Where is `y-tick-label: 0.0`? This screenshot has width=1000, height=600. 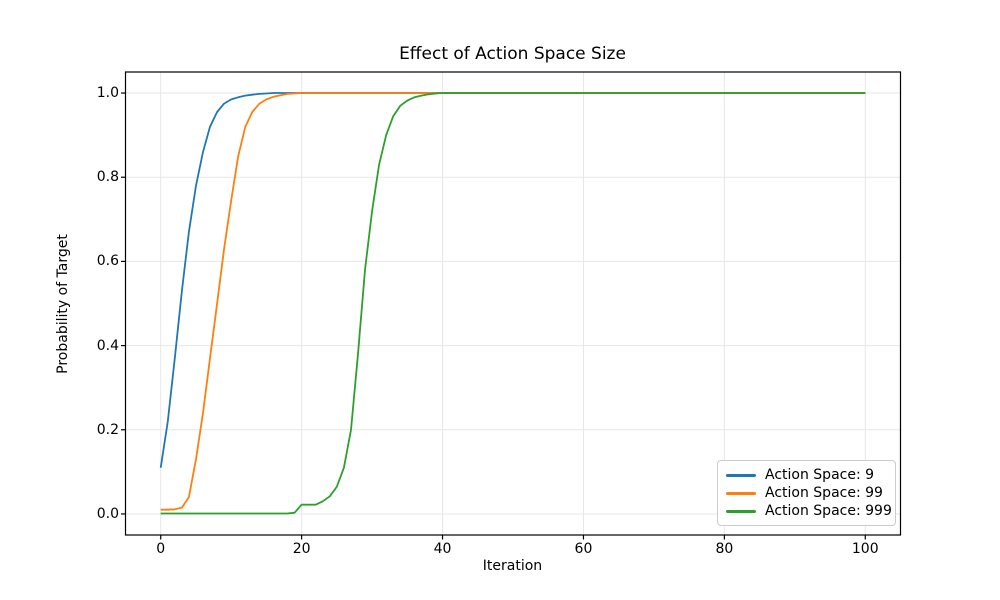 y-tick-label: 0.0 is located at coordinates (107, 513).